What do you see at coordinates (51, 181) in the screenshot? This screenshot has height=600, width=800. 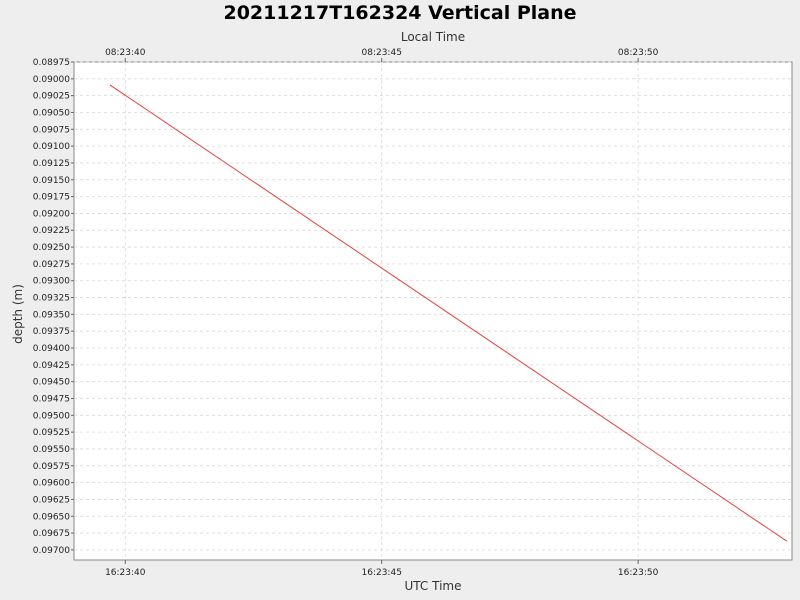 I see `y-tick-label: 0.09150` at bounding box center [51, 181].